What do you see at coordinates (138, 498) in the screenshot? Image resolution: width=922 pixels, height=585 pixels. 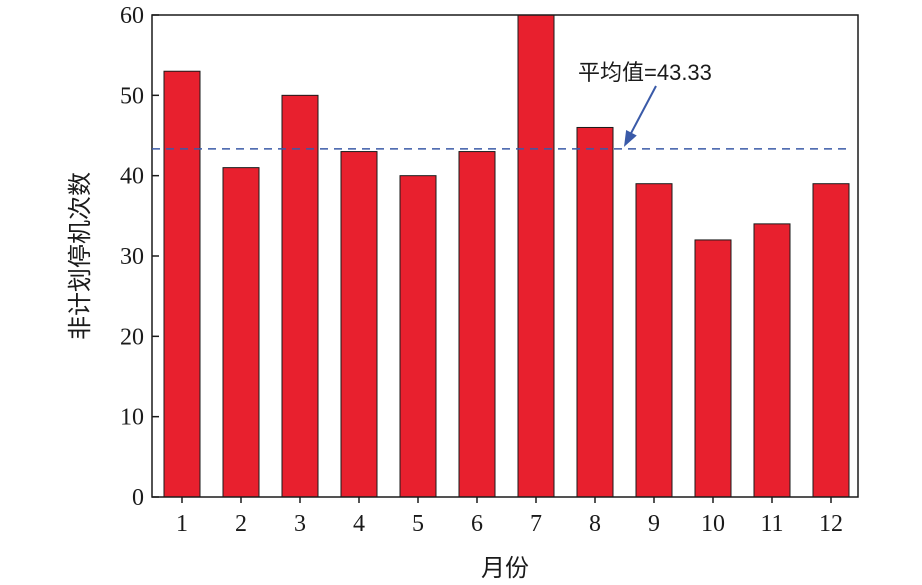 I see `y-tick-label: 0` at bounding box center [138, 498].